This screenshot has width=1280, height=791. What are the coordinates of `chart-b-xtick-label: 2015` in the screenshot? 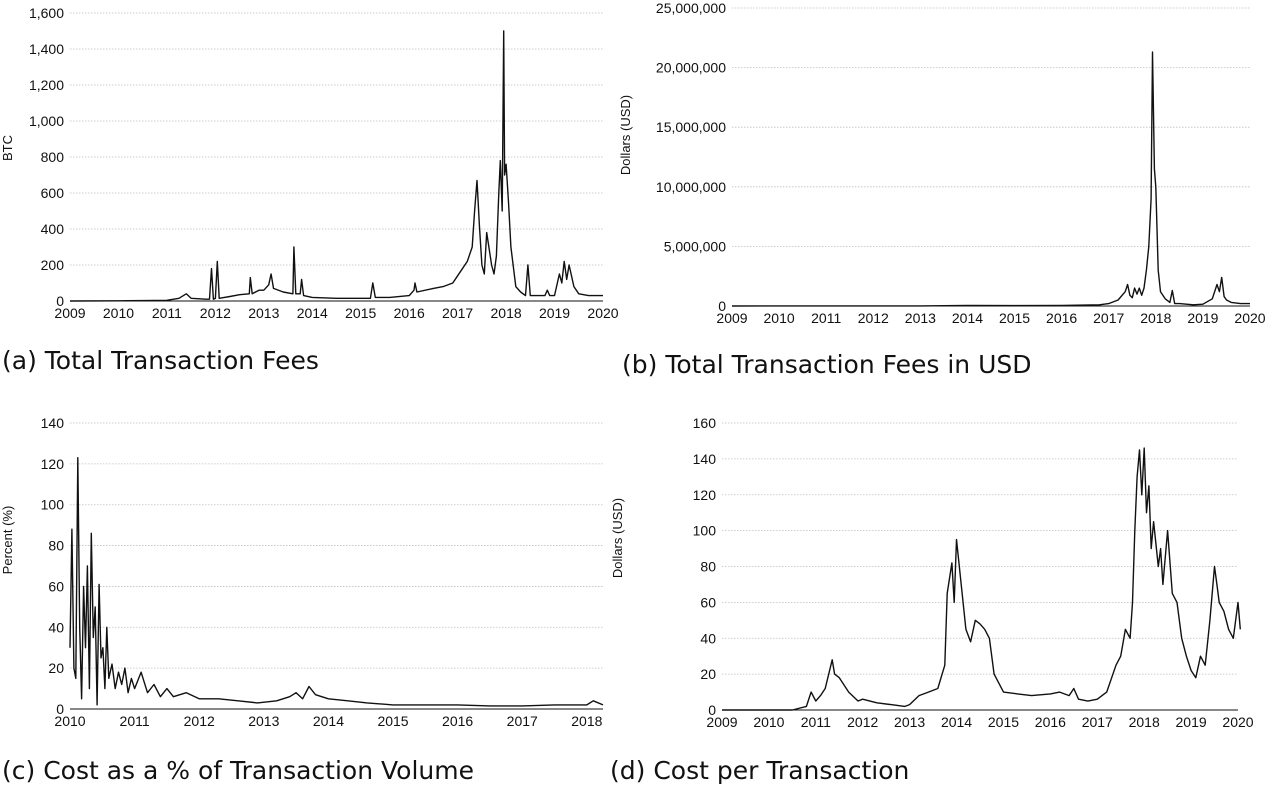 It's located at (1014, 318).